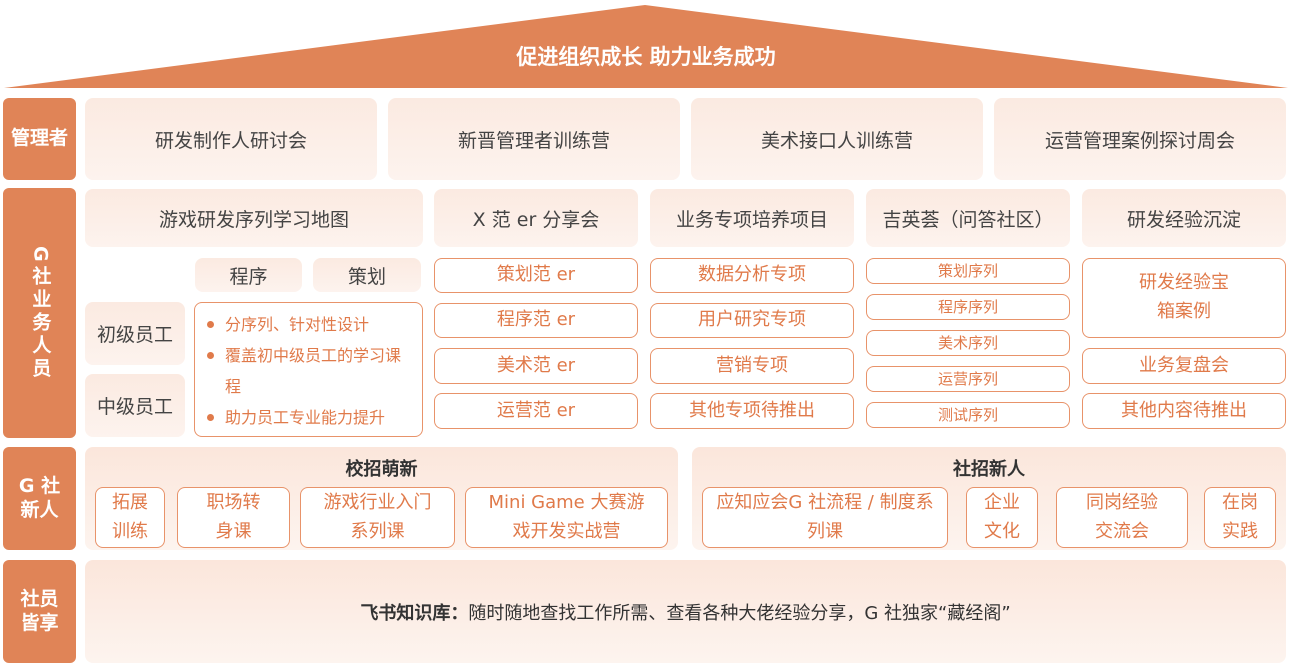 The height and width of the screenshot is (666, 1292). I want to click on campus-item: Mini Game 大赛游戏开发实战营, so click(566, 517).